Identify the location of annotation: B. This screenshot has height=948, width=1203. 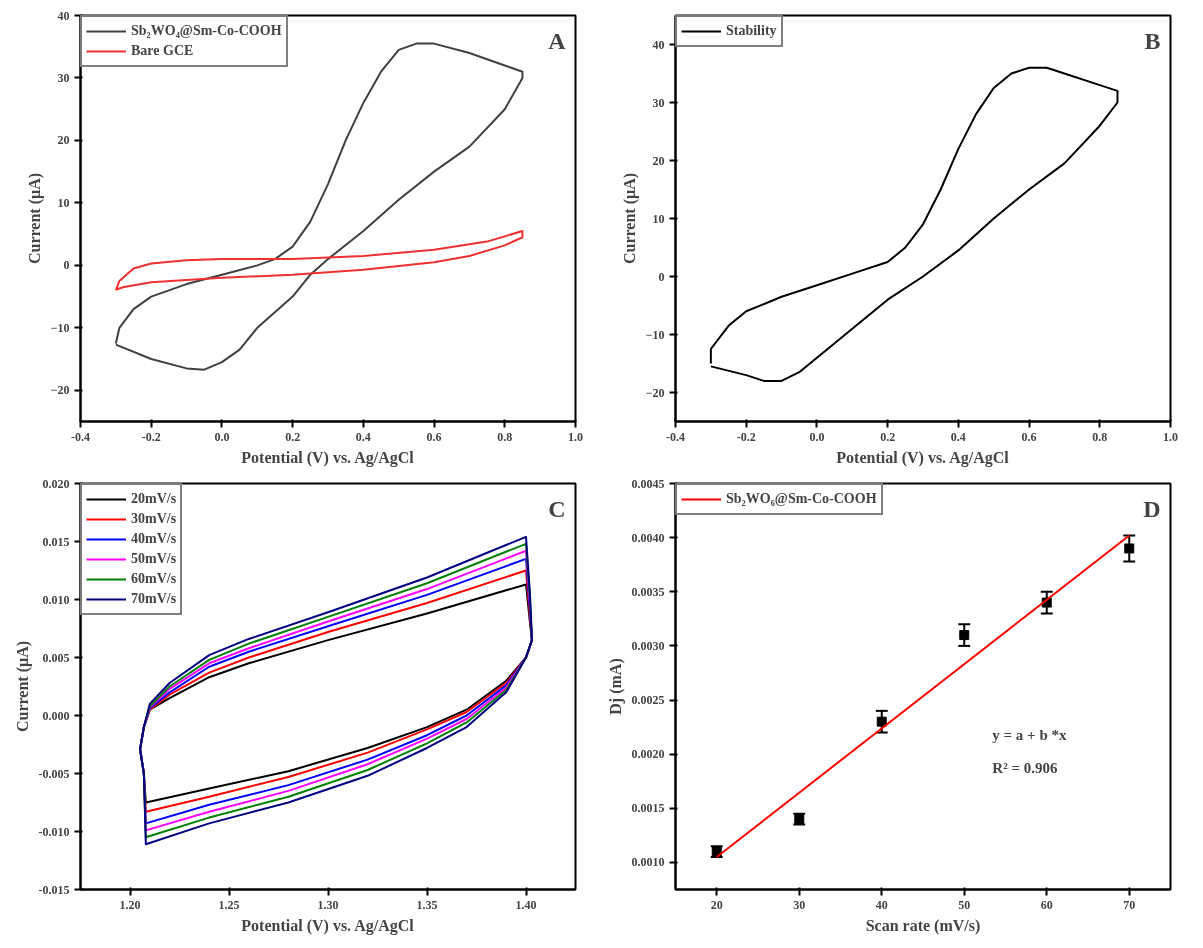
(1152, 40).